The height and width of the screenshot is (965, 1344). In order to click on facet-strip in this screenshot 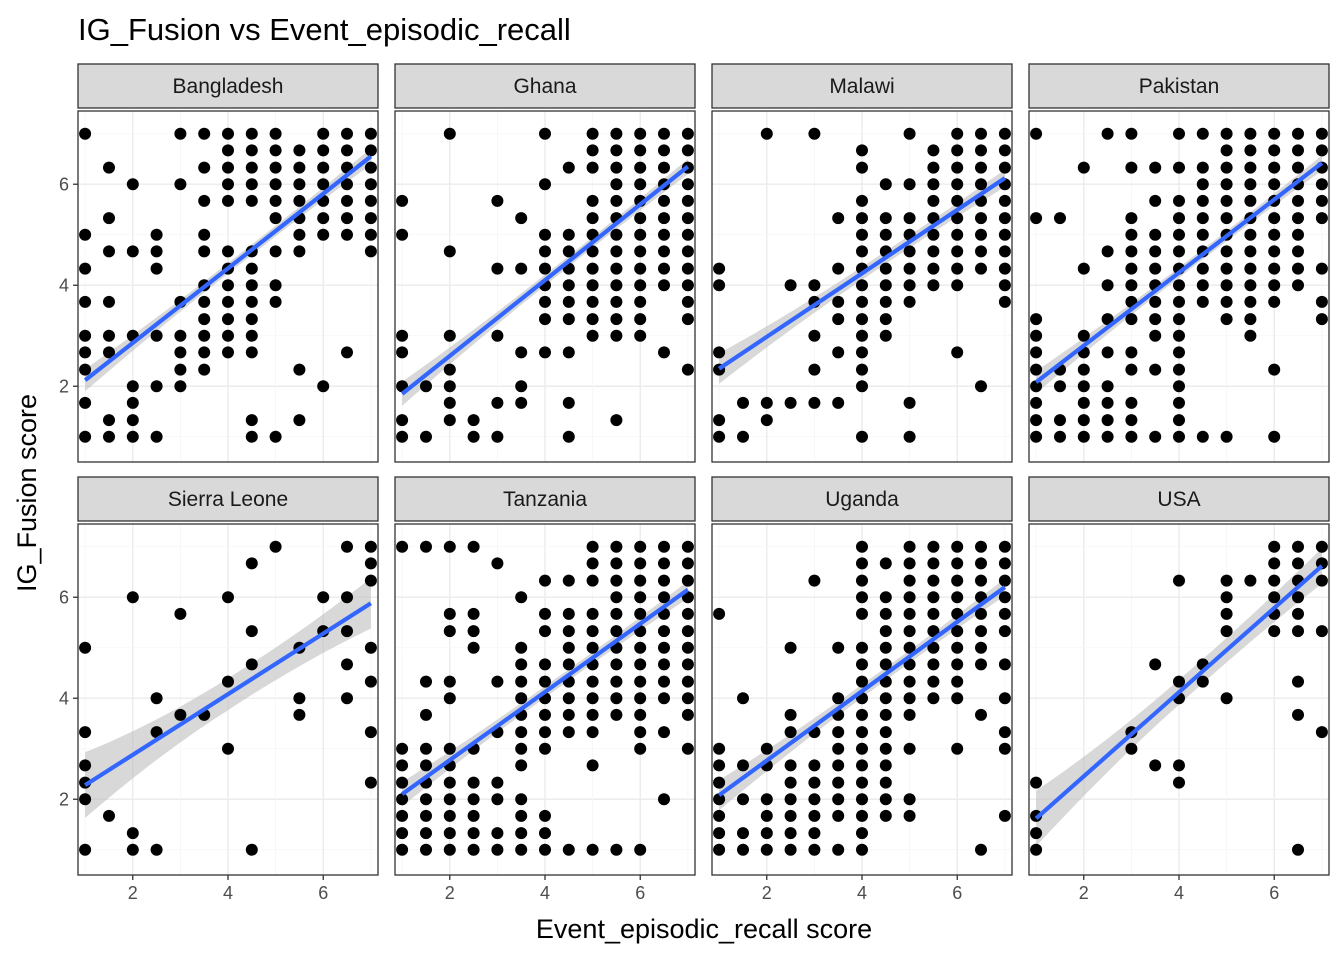, I will do `click(228, 499)`.